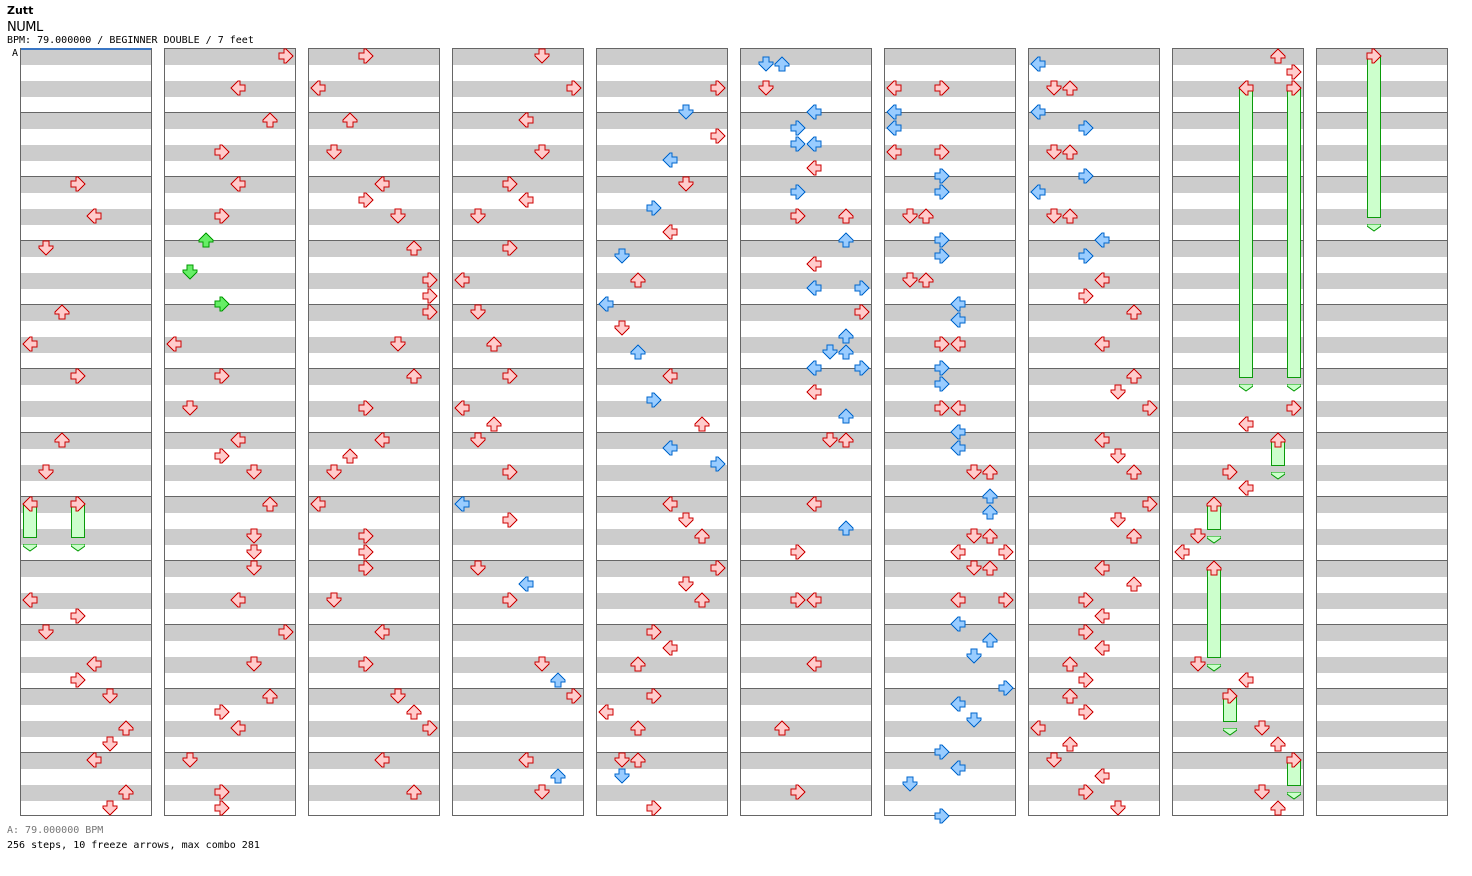 The image size is (1472, 876). I want to click on chart-column, so click(662, 432).